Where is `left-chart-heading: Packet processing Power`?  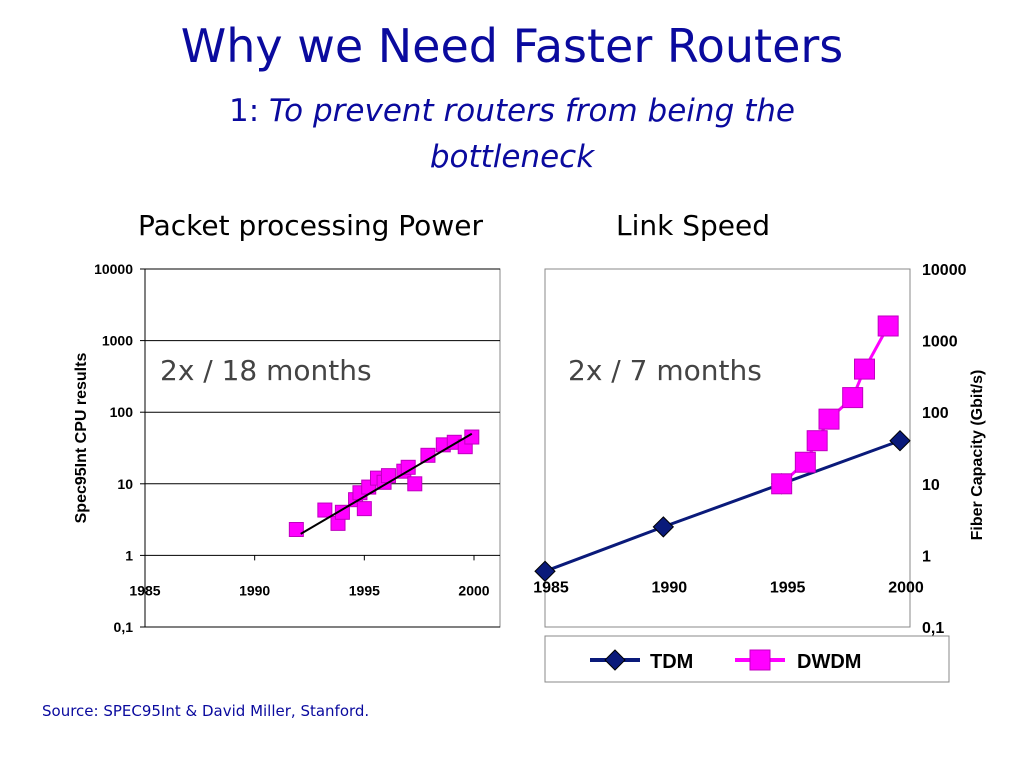
left-chart-heading: Packet processing Power is located at coordinates (310, 225).